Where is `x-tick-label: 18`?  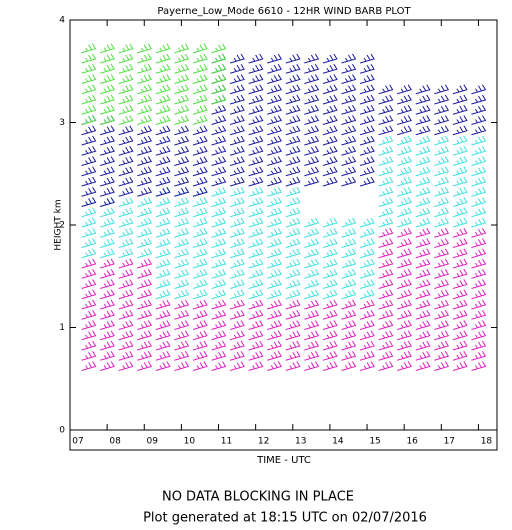
x-tick-label: 18 is located at coordinates (487, 442).